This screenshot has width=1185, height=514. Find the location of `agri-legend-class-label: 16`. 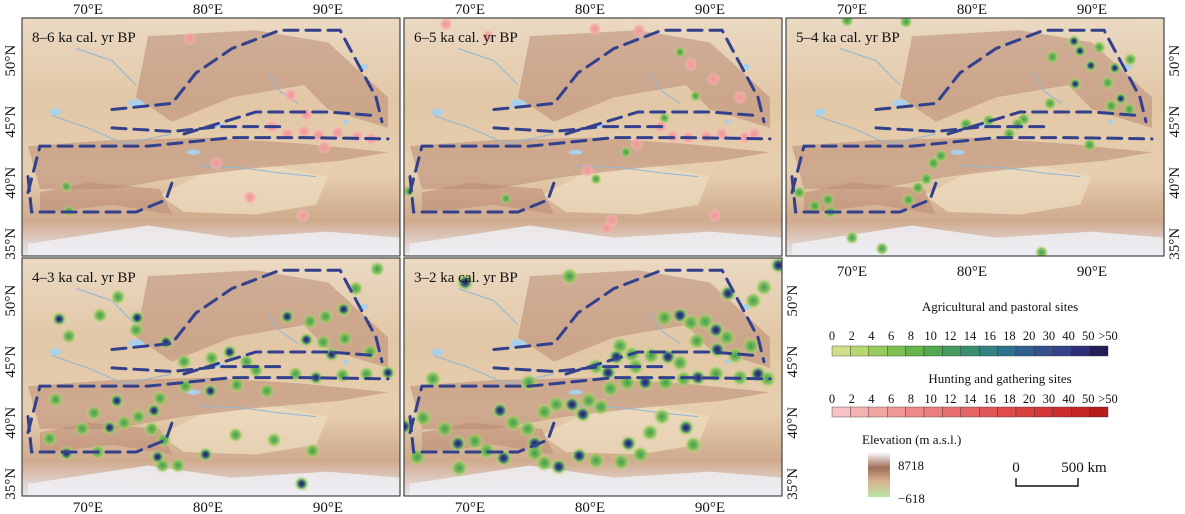

agri-legend-class-label: 16 is located at coordinates (989, 336).